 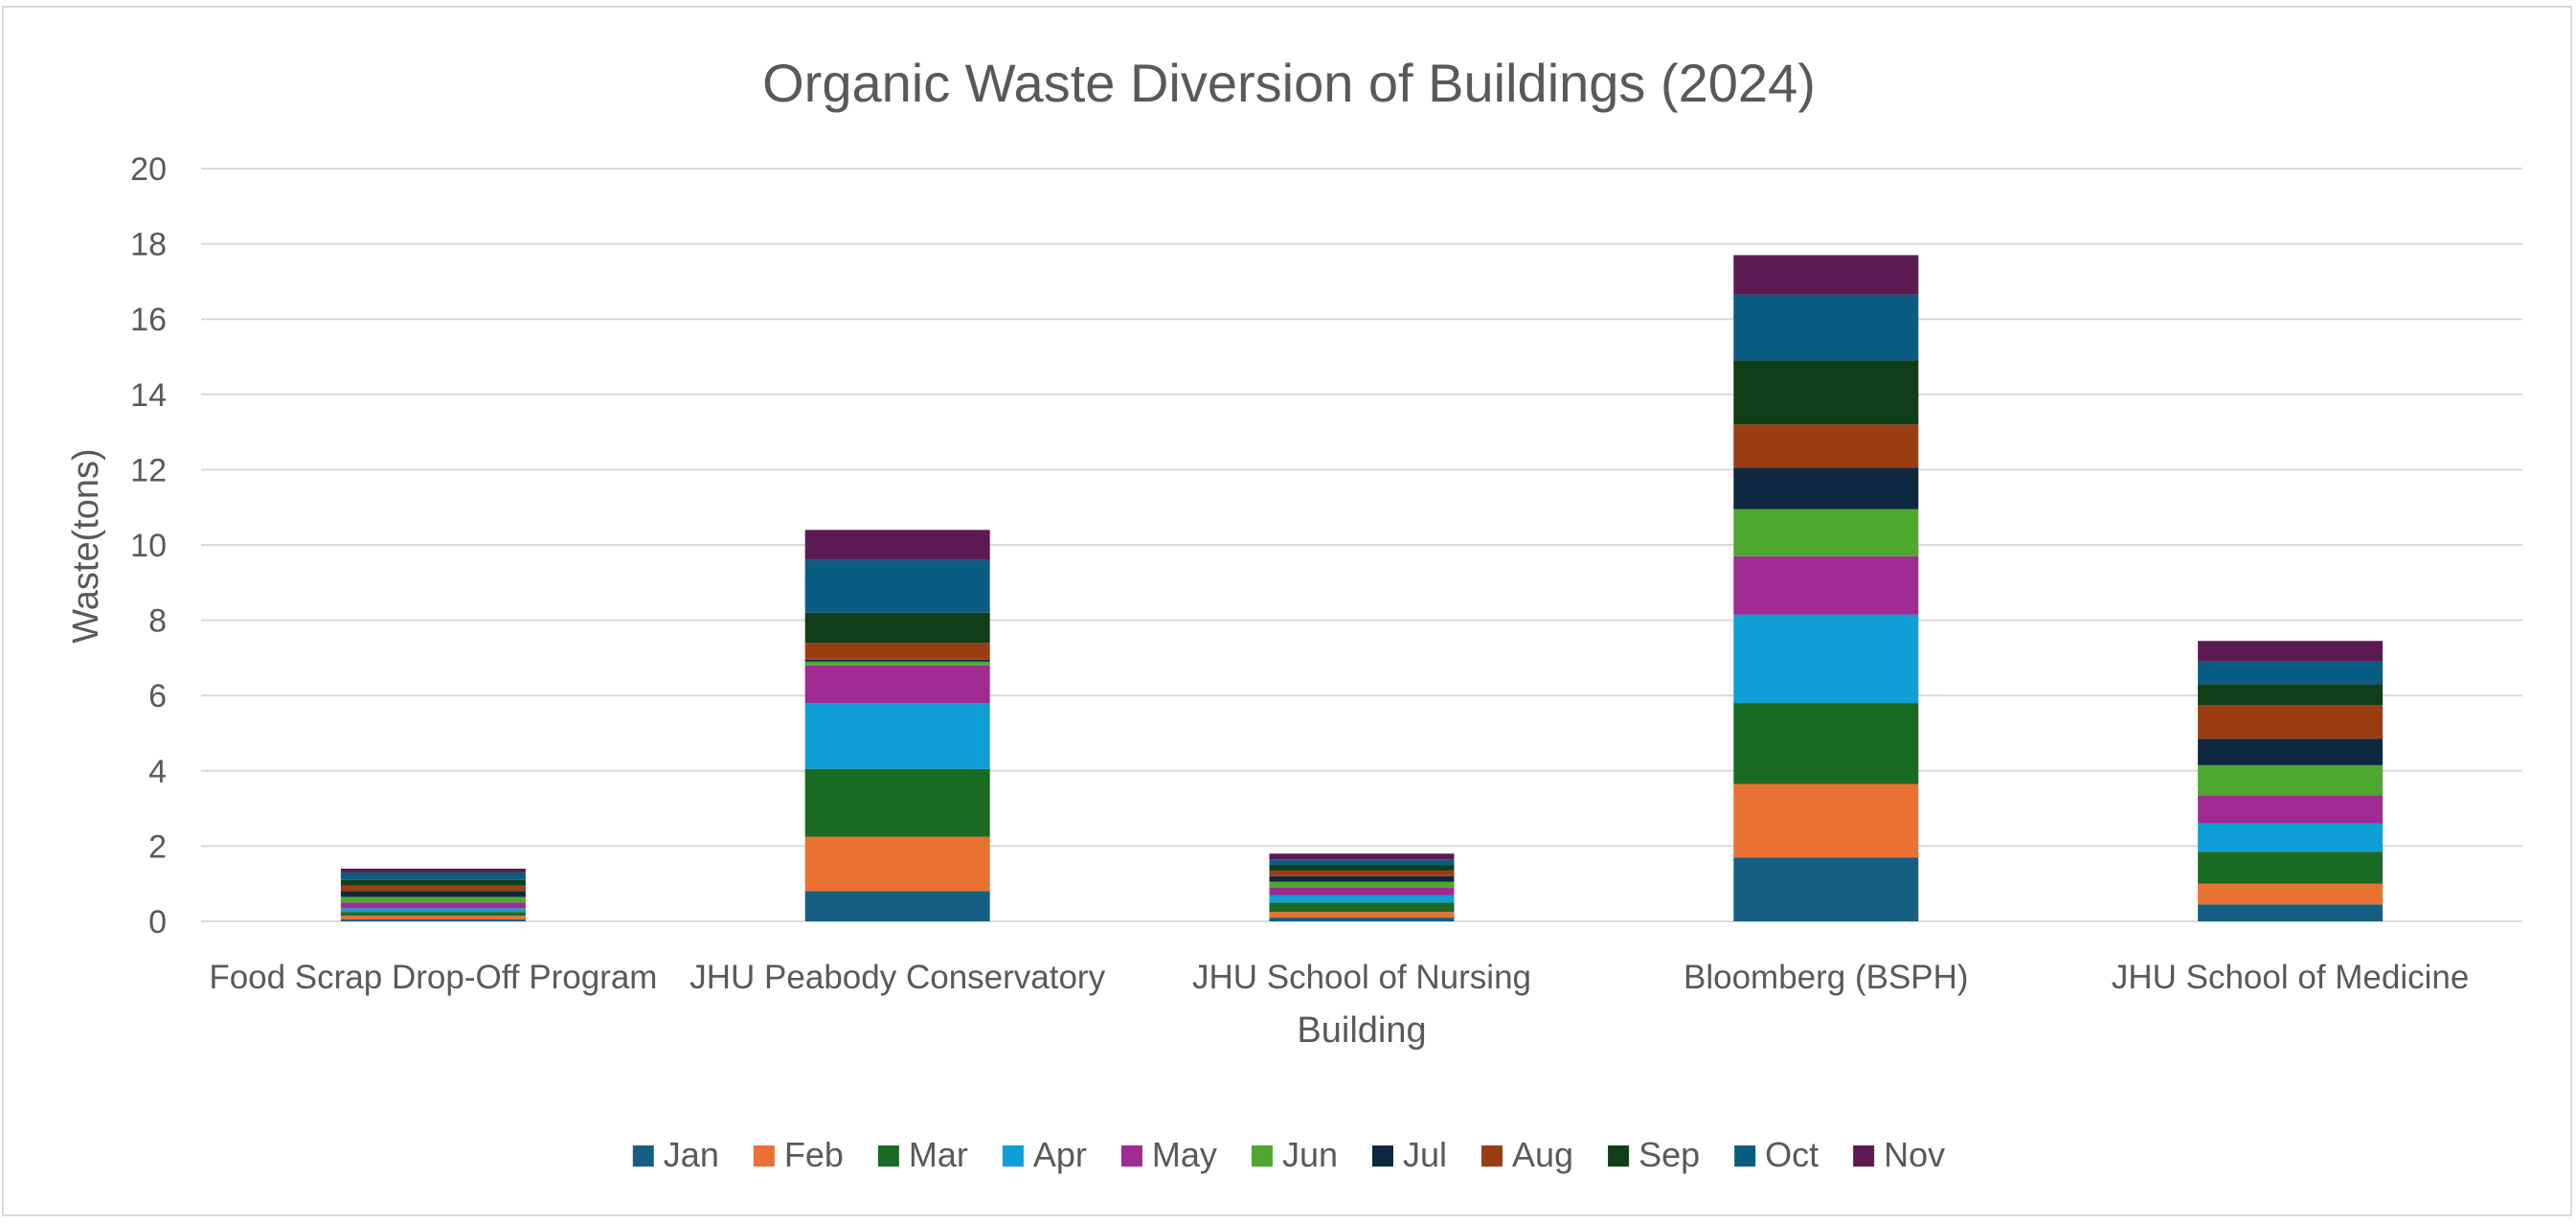 I want to click on legend-item-may: May, so click(x=1168, y=1154).